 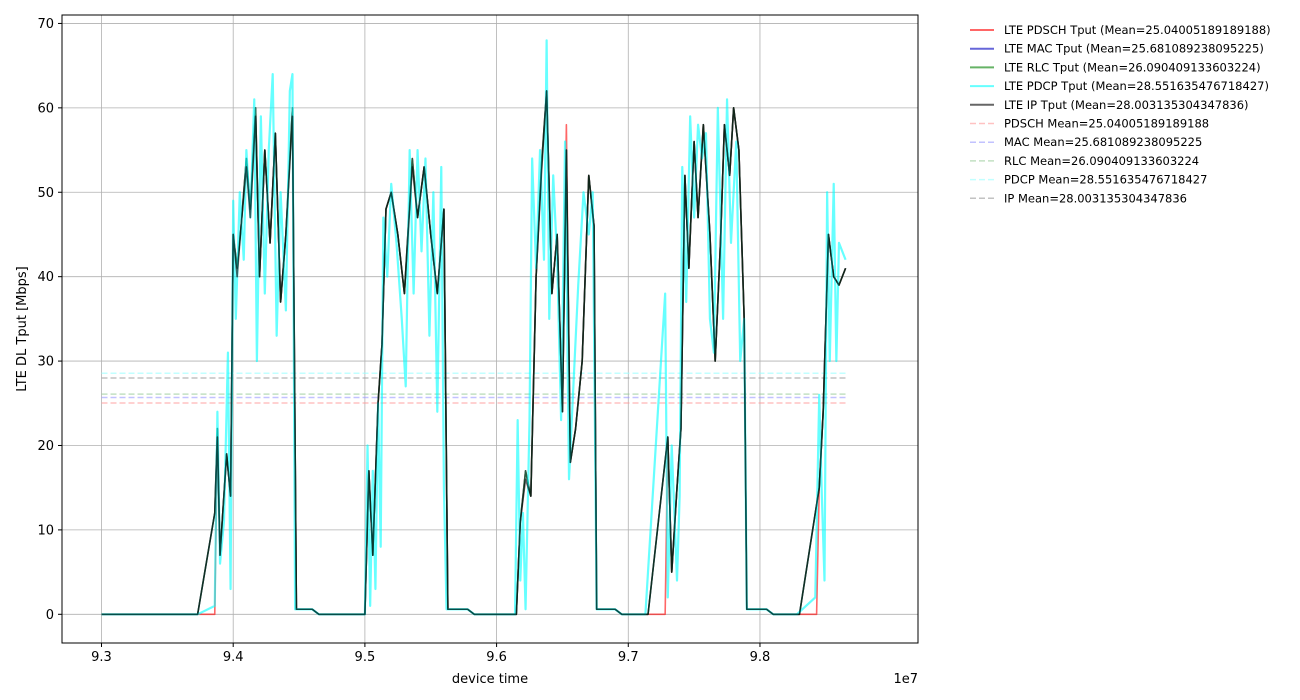 I want to click on legend-label: MAC Mean=25.681089238095225, so click(x=1103, y=142).